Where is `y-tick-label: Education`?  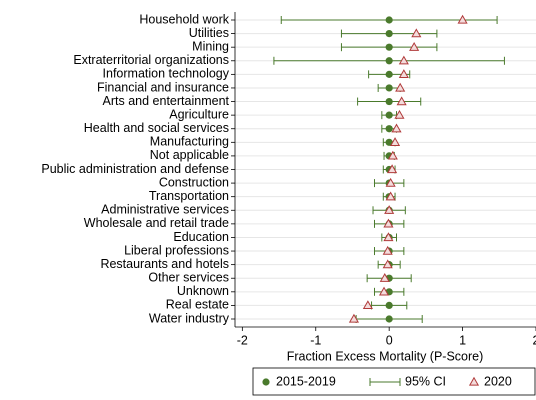
y-tick-label: Education is located at coordinates (201, 237).